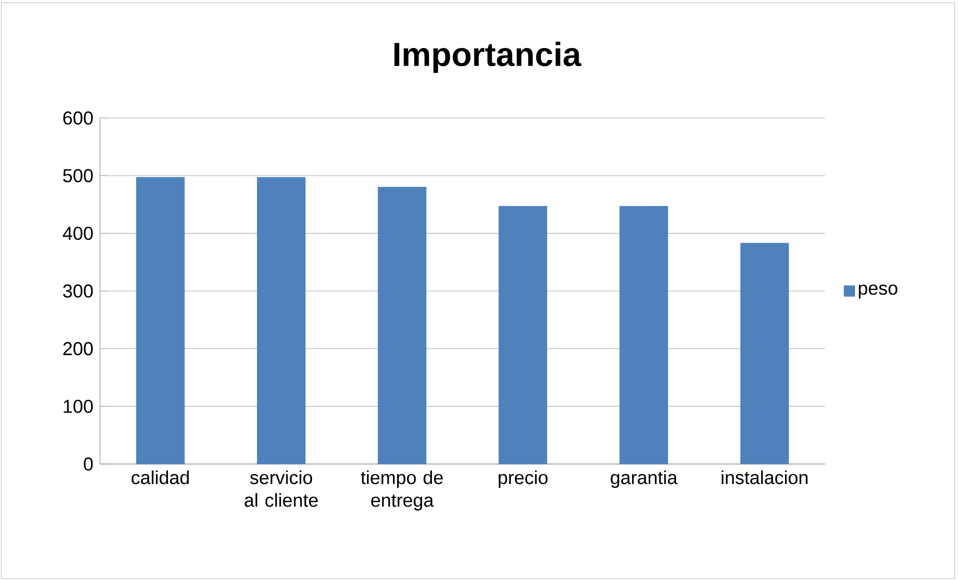 The image size is (959, 580). Describe the element at coordinates (765, 477) in the screenshot. I see `x-tick-label: instalacion` at that location.